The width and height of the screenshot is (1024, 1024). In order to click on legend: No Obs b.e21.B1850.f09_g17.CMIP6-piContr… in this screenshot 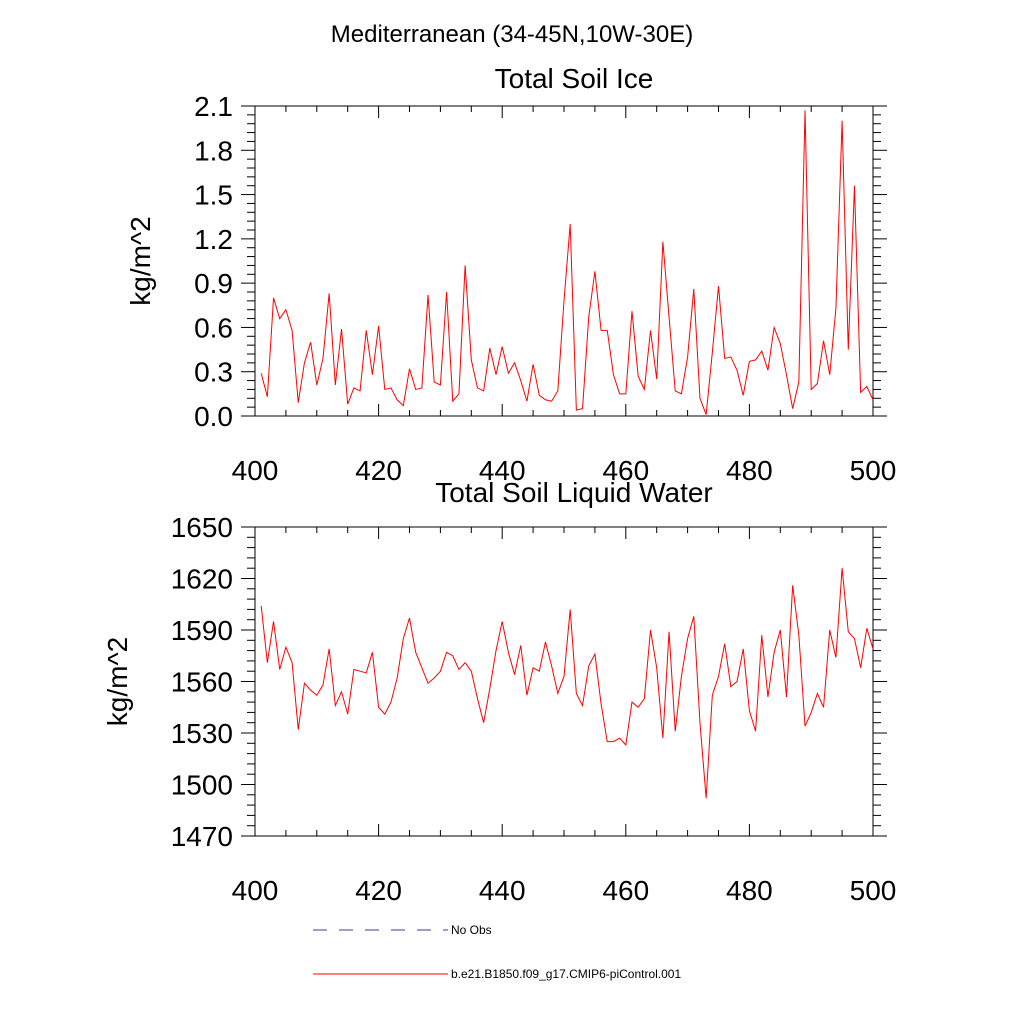, I will do `click(497, 952)`.